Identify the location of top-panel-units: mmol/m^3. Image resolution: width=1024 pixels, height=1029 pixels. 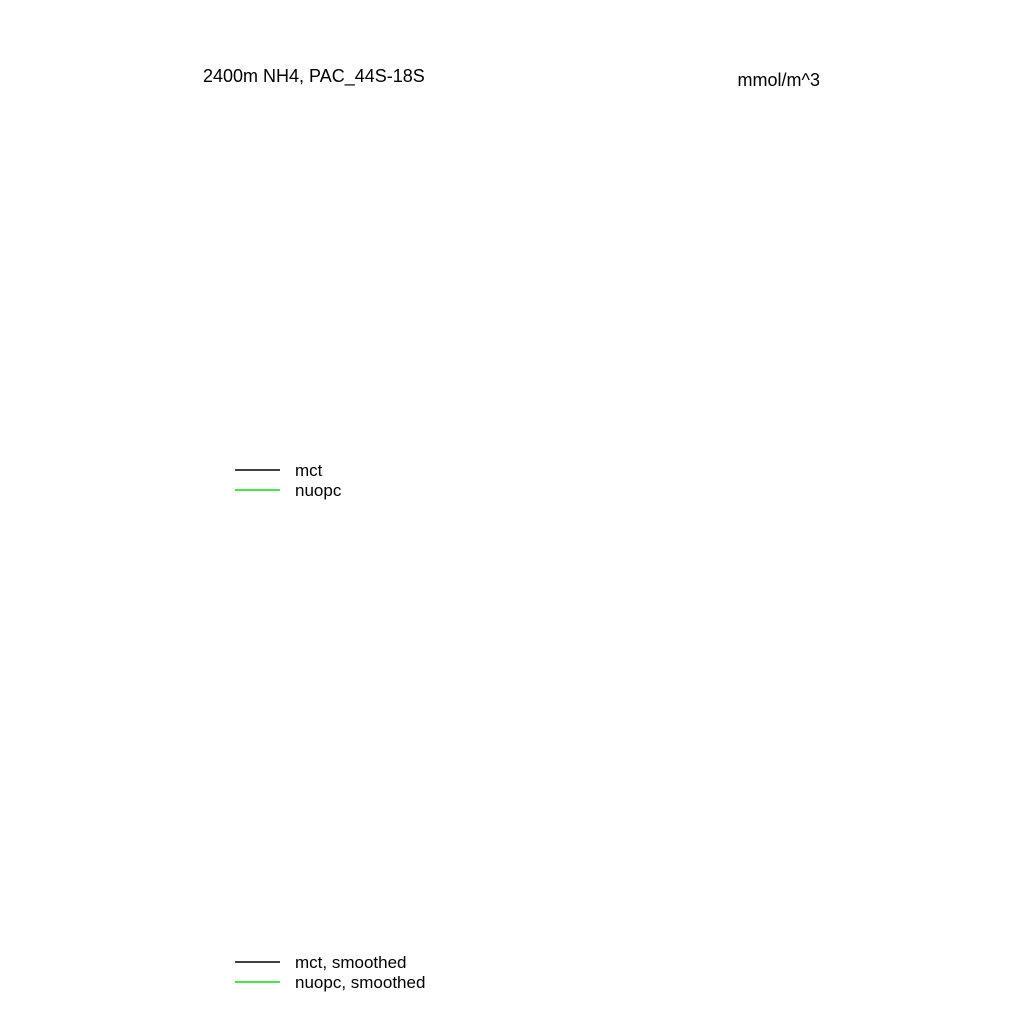
(779, 80).